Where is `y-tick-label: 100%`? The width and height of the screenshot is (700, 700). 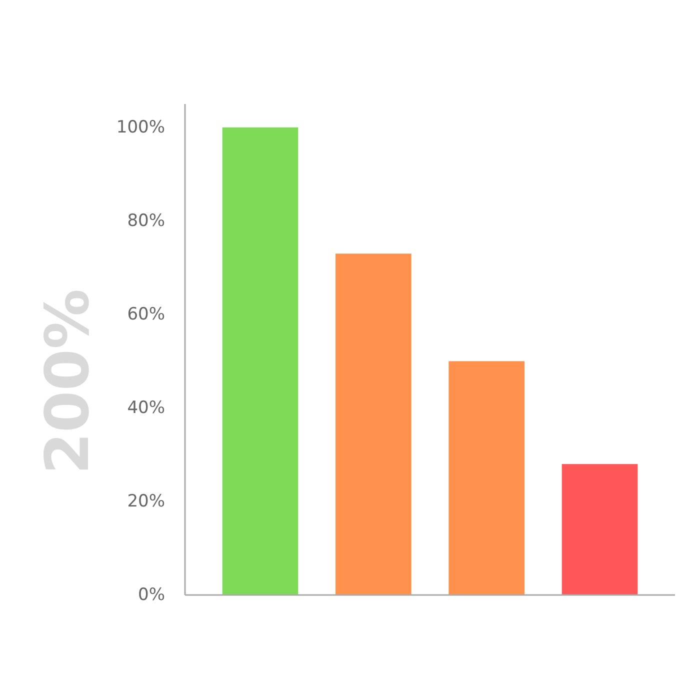 y-tick-label: 100% is located at coordinates (140, 127).